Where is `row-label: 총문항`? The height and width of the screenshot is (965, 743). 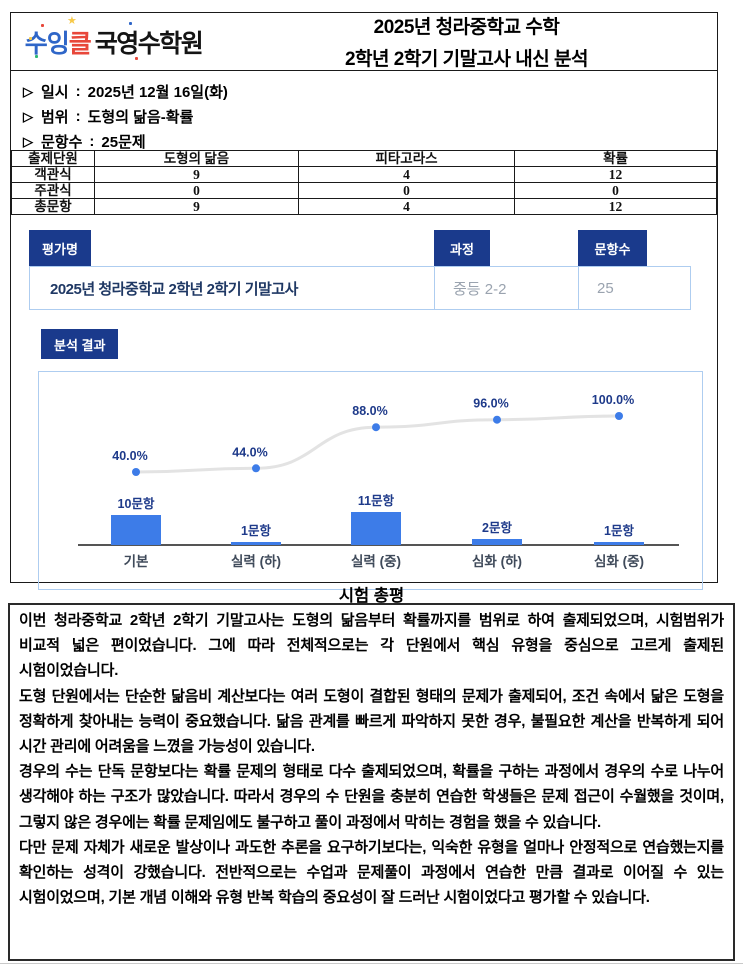
row-label: 총문항 is located at coordinates (53, 206).